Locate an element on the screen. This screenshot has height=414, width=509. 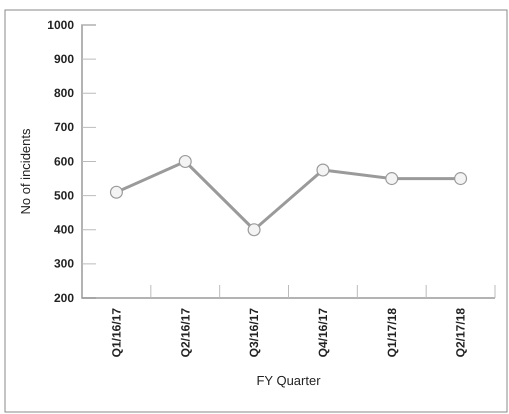
x-tick-label: Q2/17/18 is located at coordinates (461, 333).